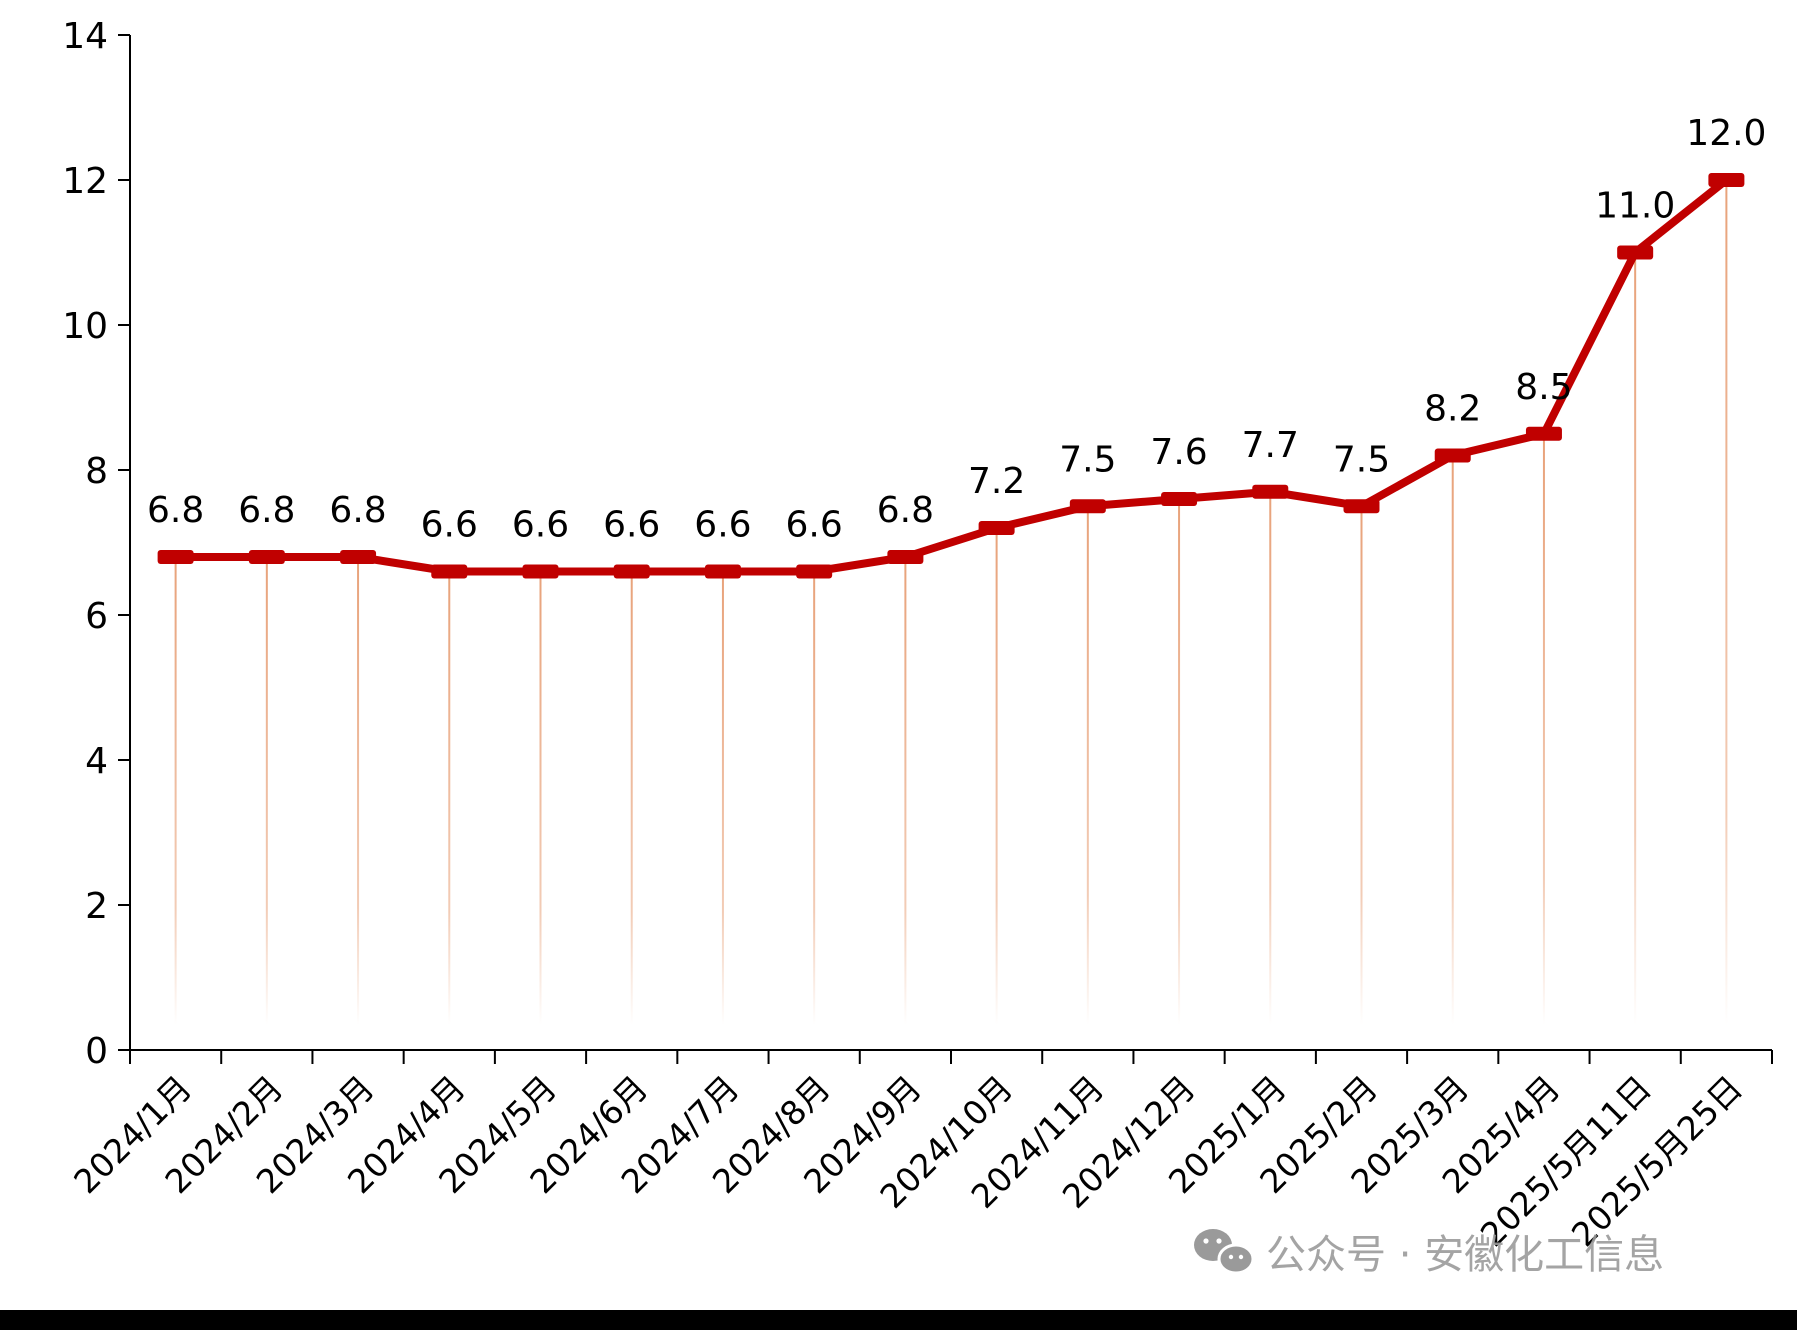  I want to click on data-label: 7.2, so click(996, 481).